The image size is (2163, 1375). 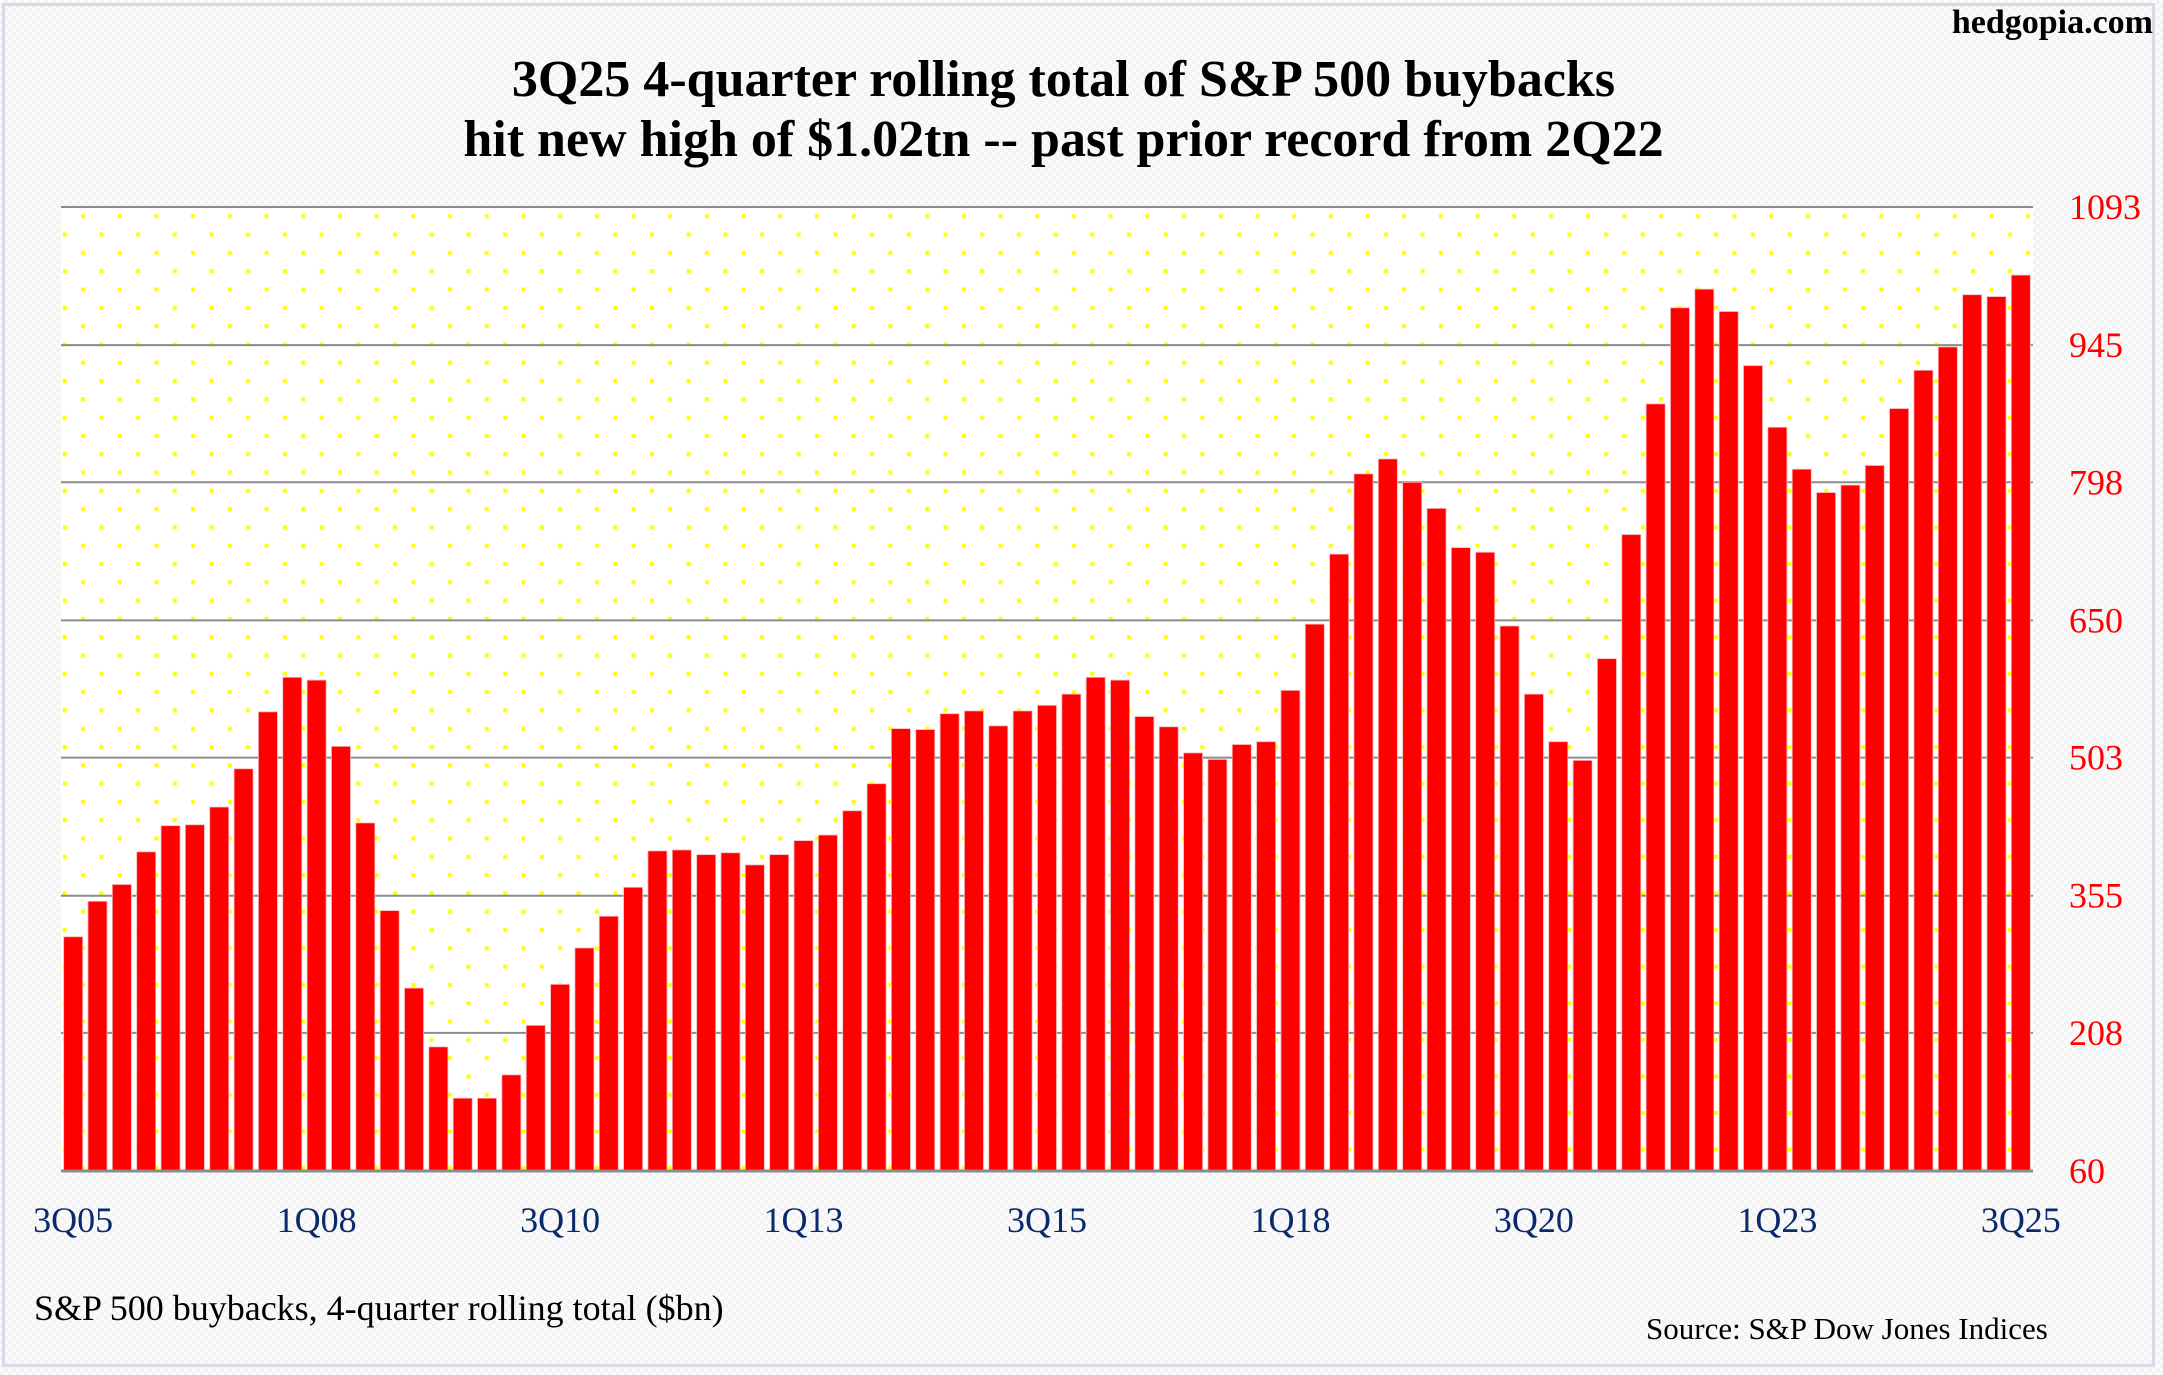 I want to click on bar-4Q24, so click(x=1947, y=759).